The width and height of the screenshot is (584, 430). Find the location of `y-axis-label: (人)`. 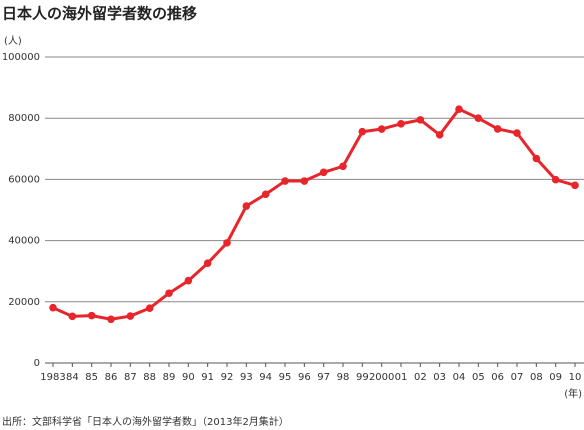

y-axis-label: (人) is located at coordinates (13, 41).